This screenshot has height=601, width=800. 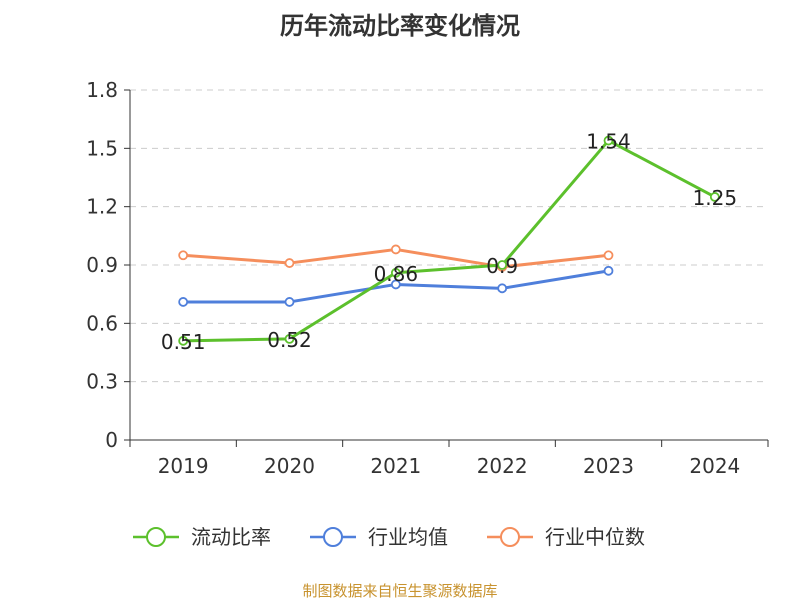 I want to click on x-tick-label: 2019, so click(x=183, y=466).